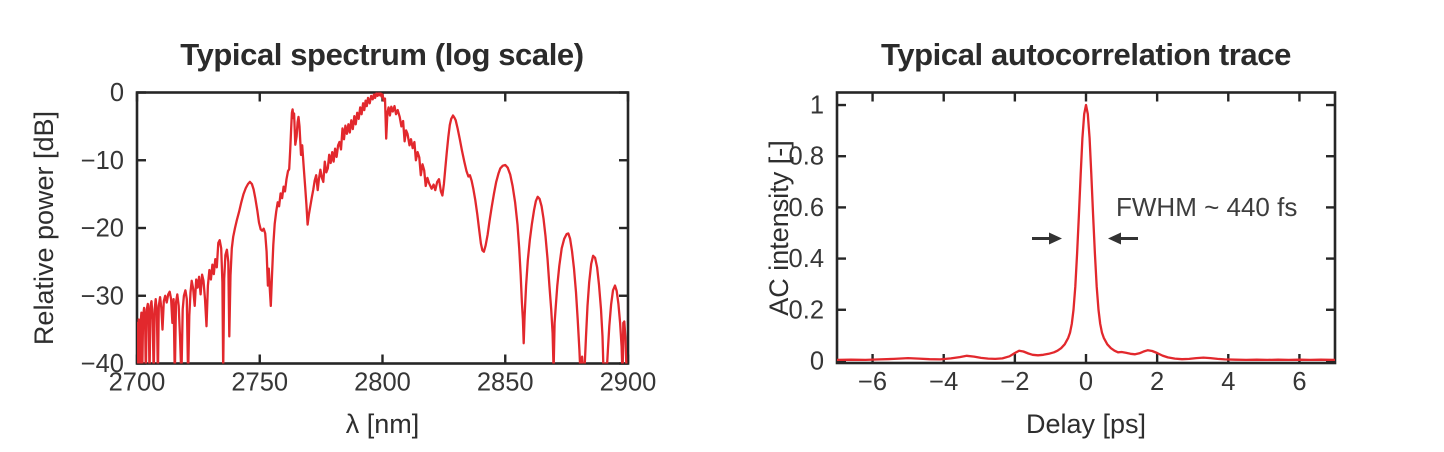 This screenshot has width=1444, height=452. I want to click on y-tick-label: −10, so click(102, 161).